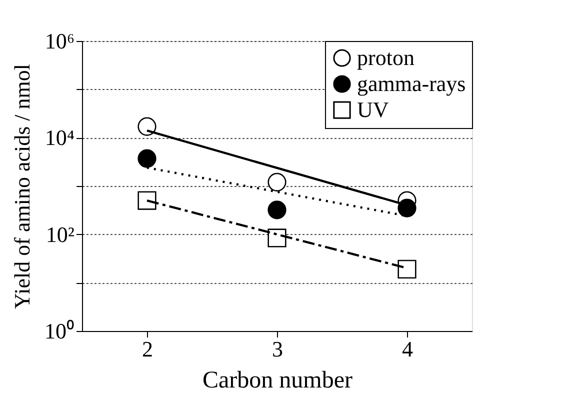 This screenshot has width=577, height=415. Describe the element at coordinates (147, 349) in the screenshot. I see `x-tick-label: 2` at that location.